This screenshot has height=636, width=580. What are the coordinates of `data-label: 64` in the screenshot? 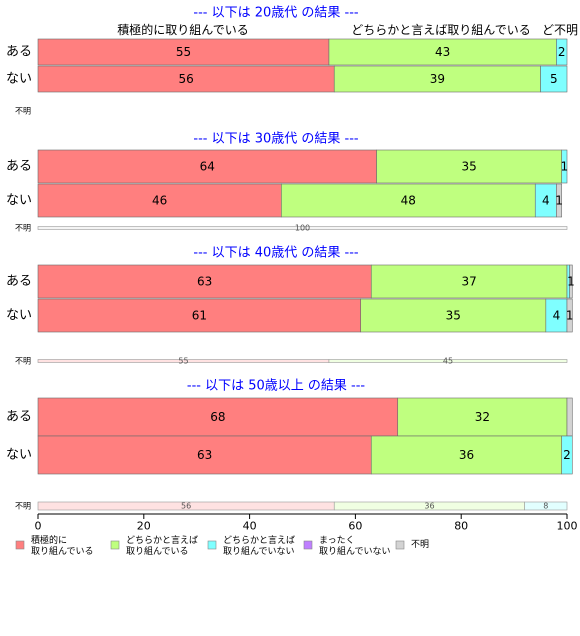 It's located at (207, 167).